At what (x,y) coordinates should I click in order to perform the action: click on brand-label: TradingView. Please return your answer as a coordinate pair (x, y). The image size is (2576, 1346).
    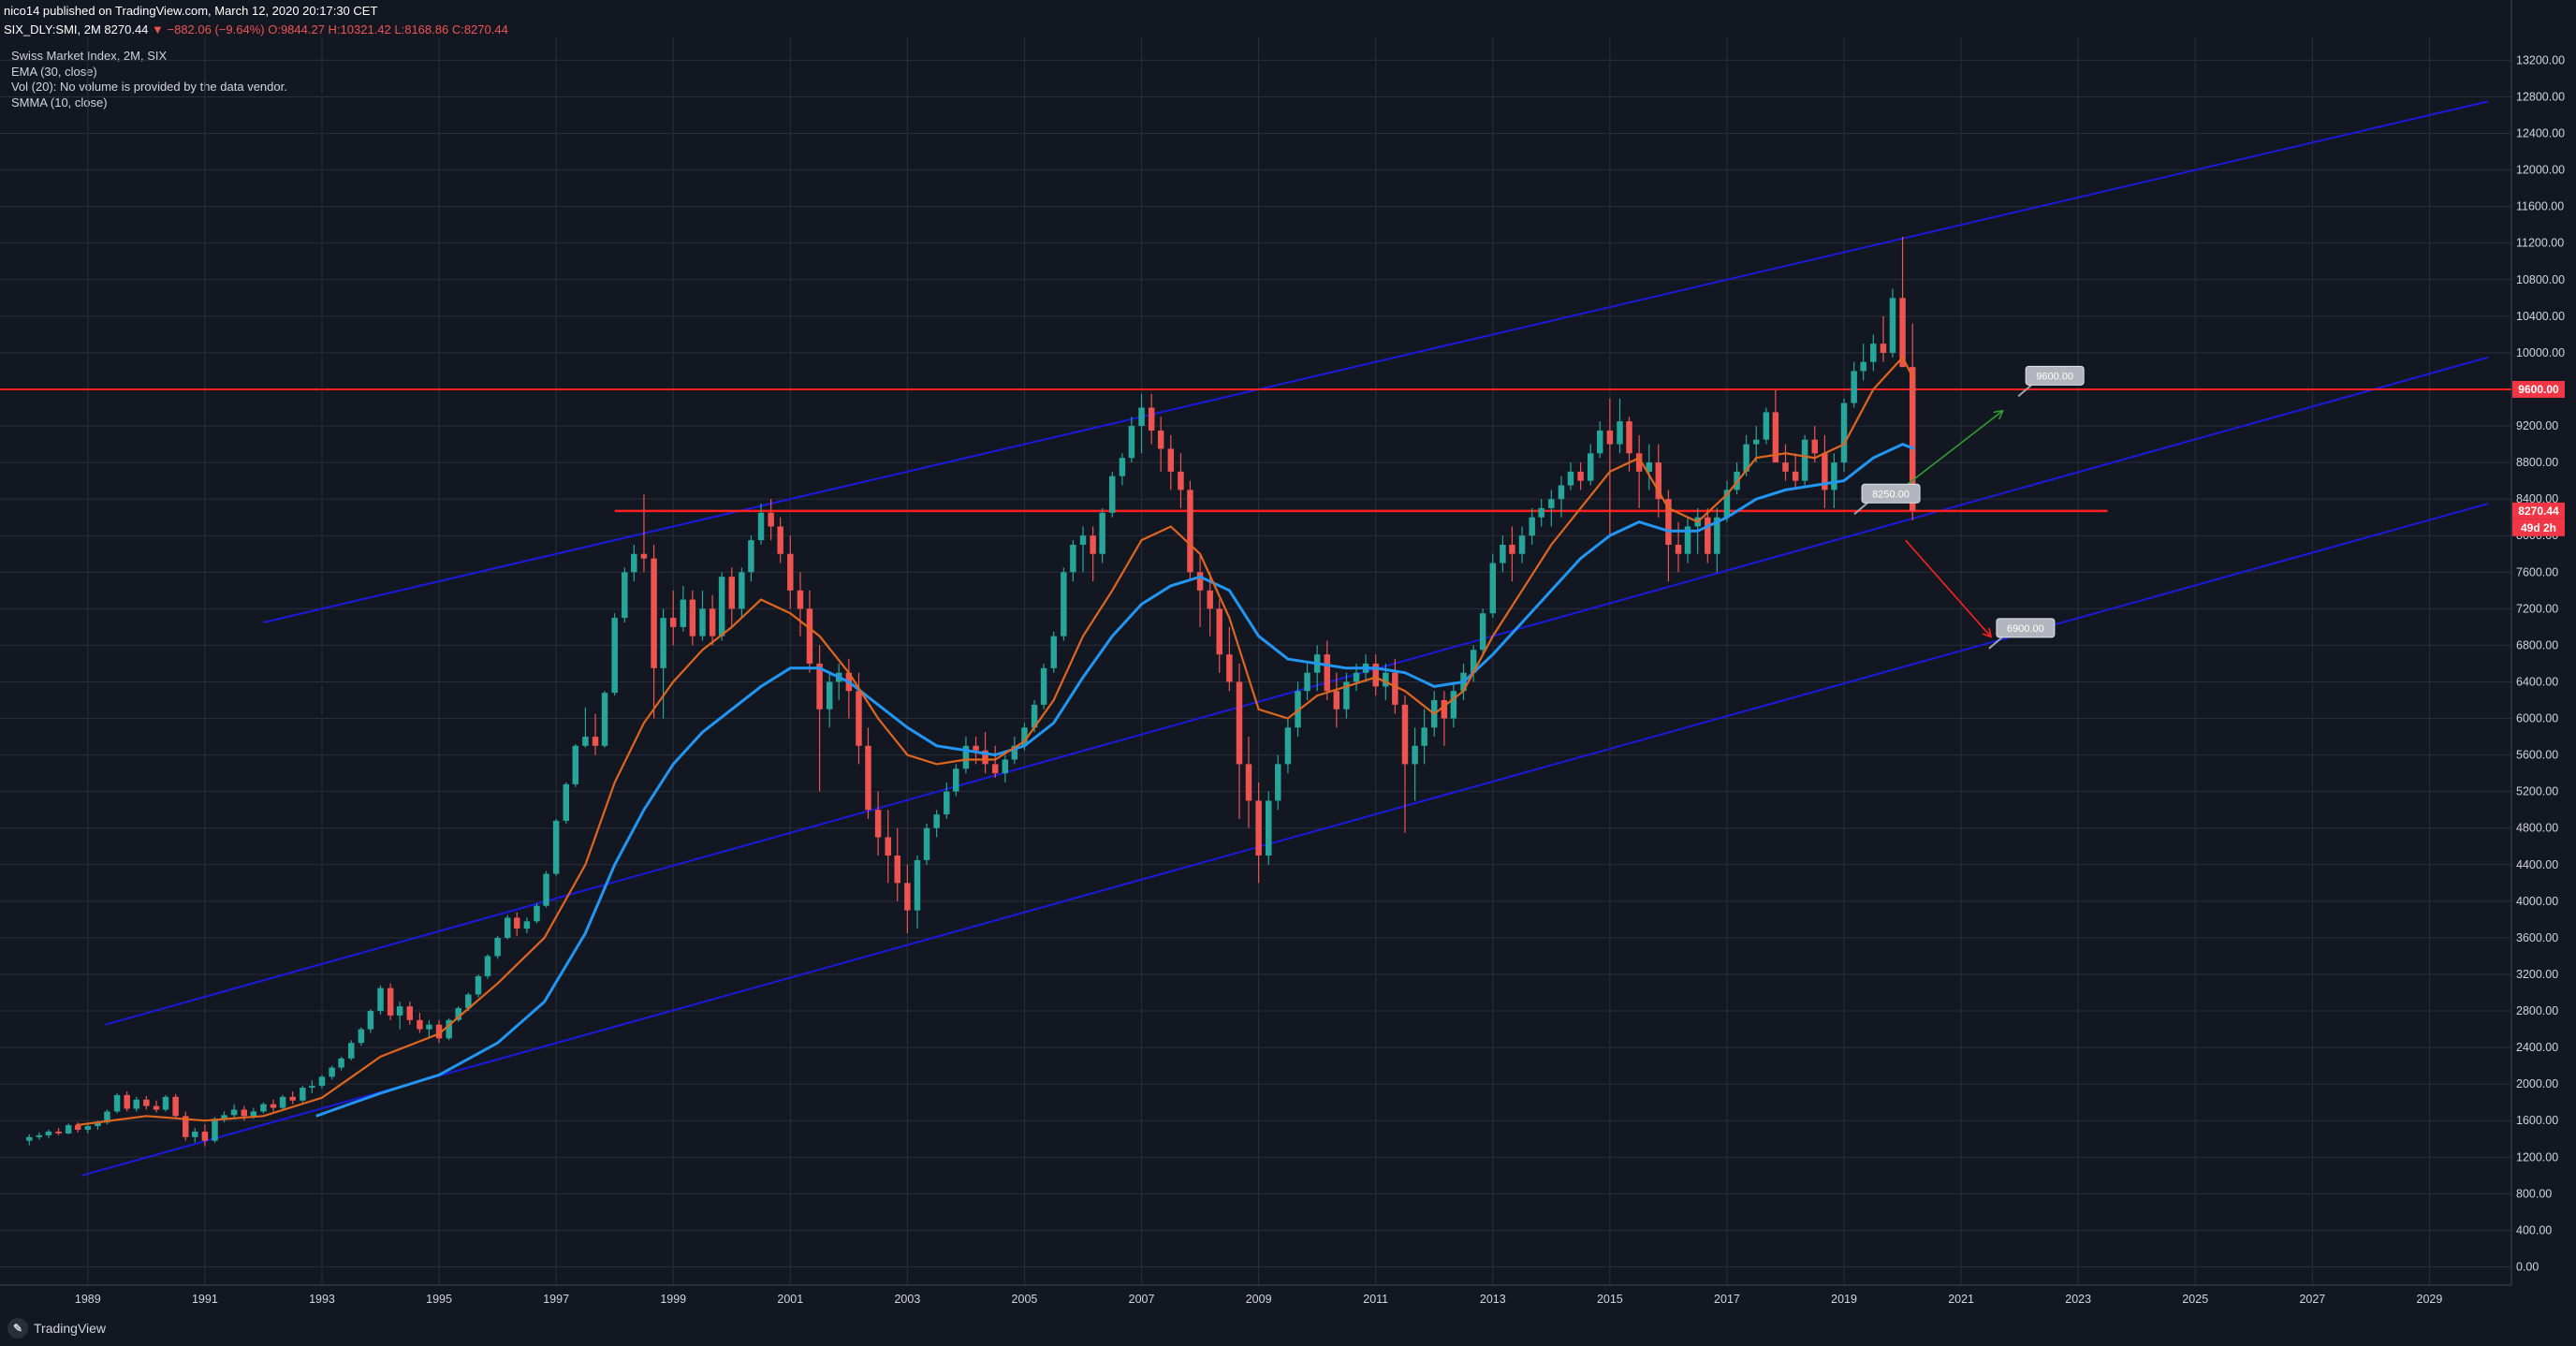
    Looking at the image, I should click on (70, 1328).